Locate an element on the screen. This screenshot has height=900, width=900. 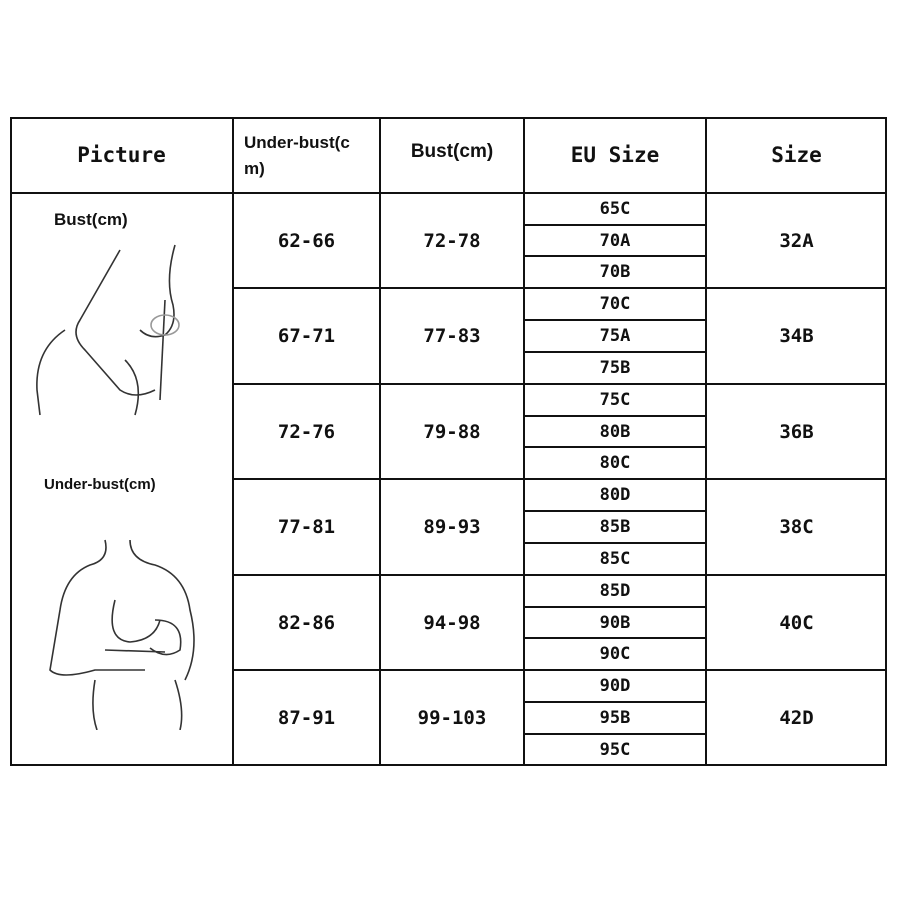
eu-size-cell: 70C is located at coordinates (615, 304).